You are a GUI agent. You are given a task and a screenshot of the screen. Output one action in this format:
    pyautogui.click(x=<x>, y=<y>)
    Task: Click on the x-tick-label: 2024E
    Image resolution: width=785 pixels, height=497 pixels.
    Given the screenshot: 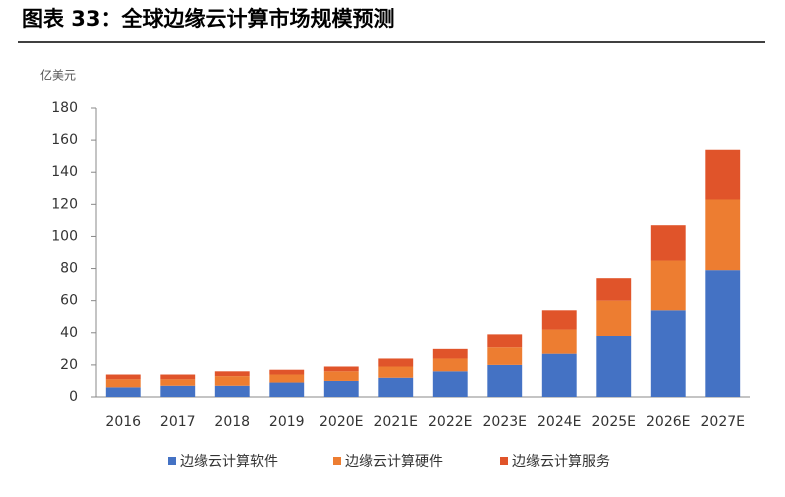 What is the action you would take?
    pyautogui.click(x=559, y=422)
    